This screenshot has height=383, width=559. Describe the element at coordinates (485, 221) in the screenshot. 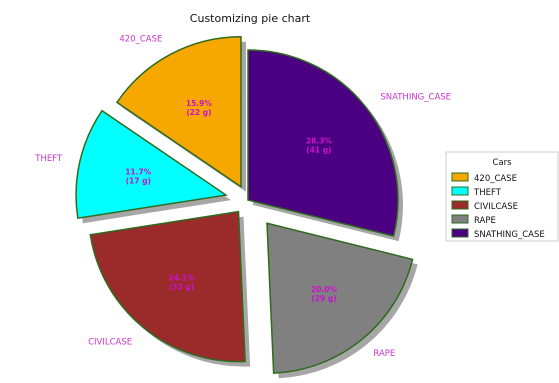

I see `legend-label-rape: RAPE` at that location.